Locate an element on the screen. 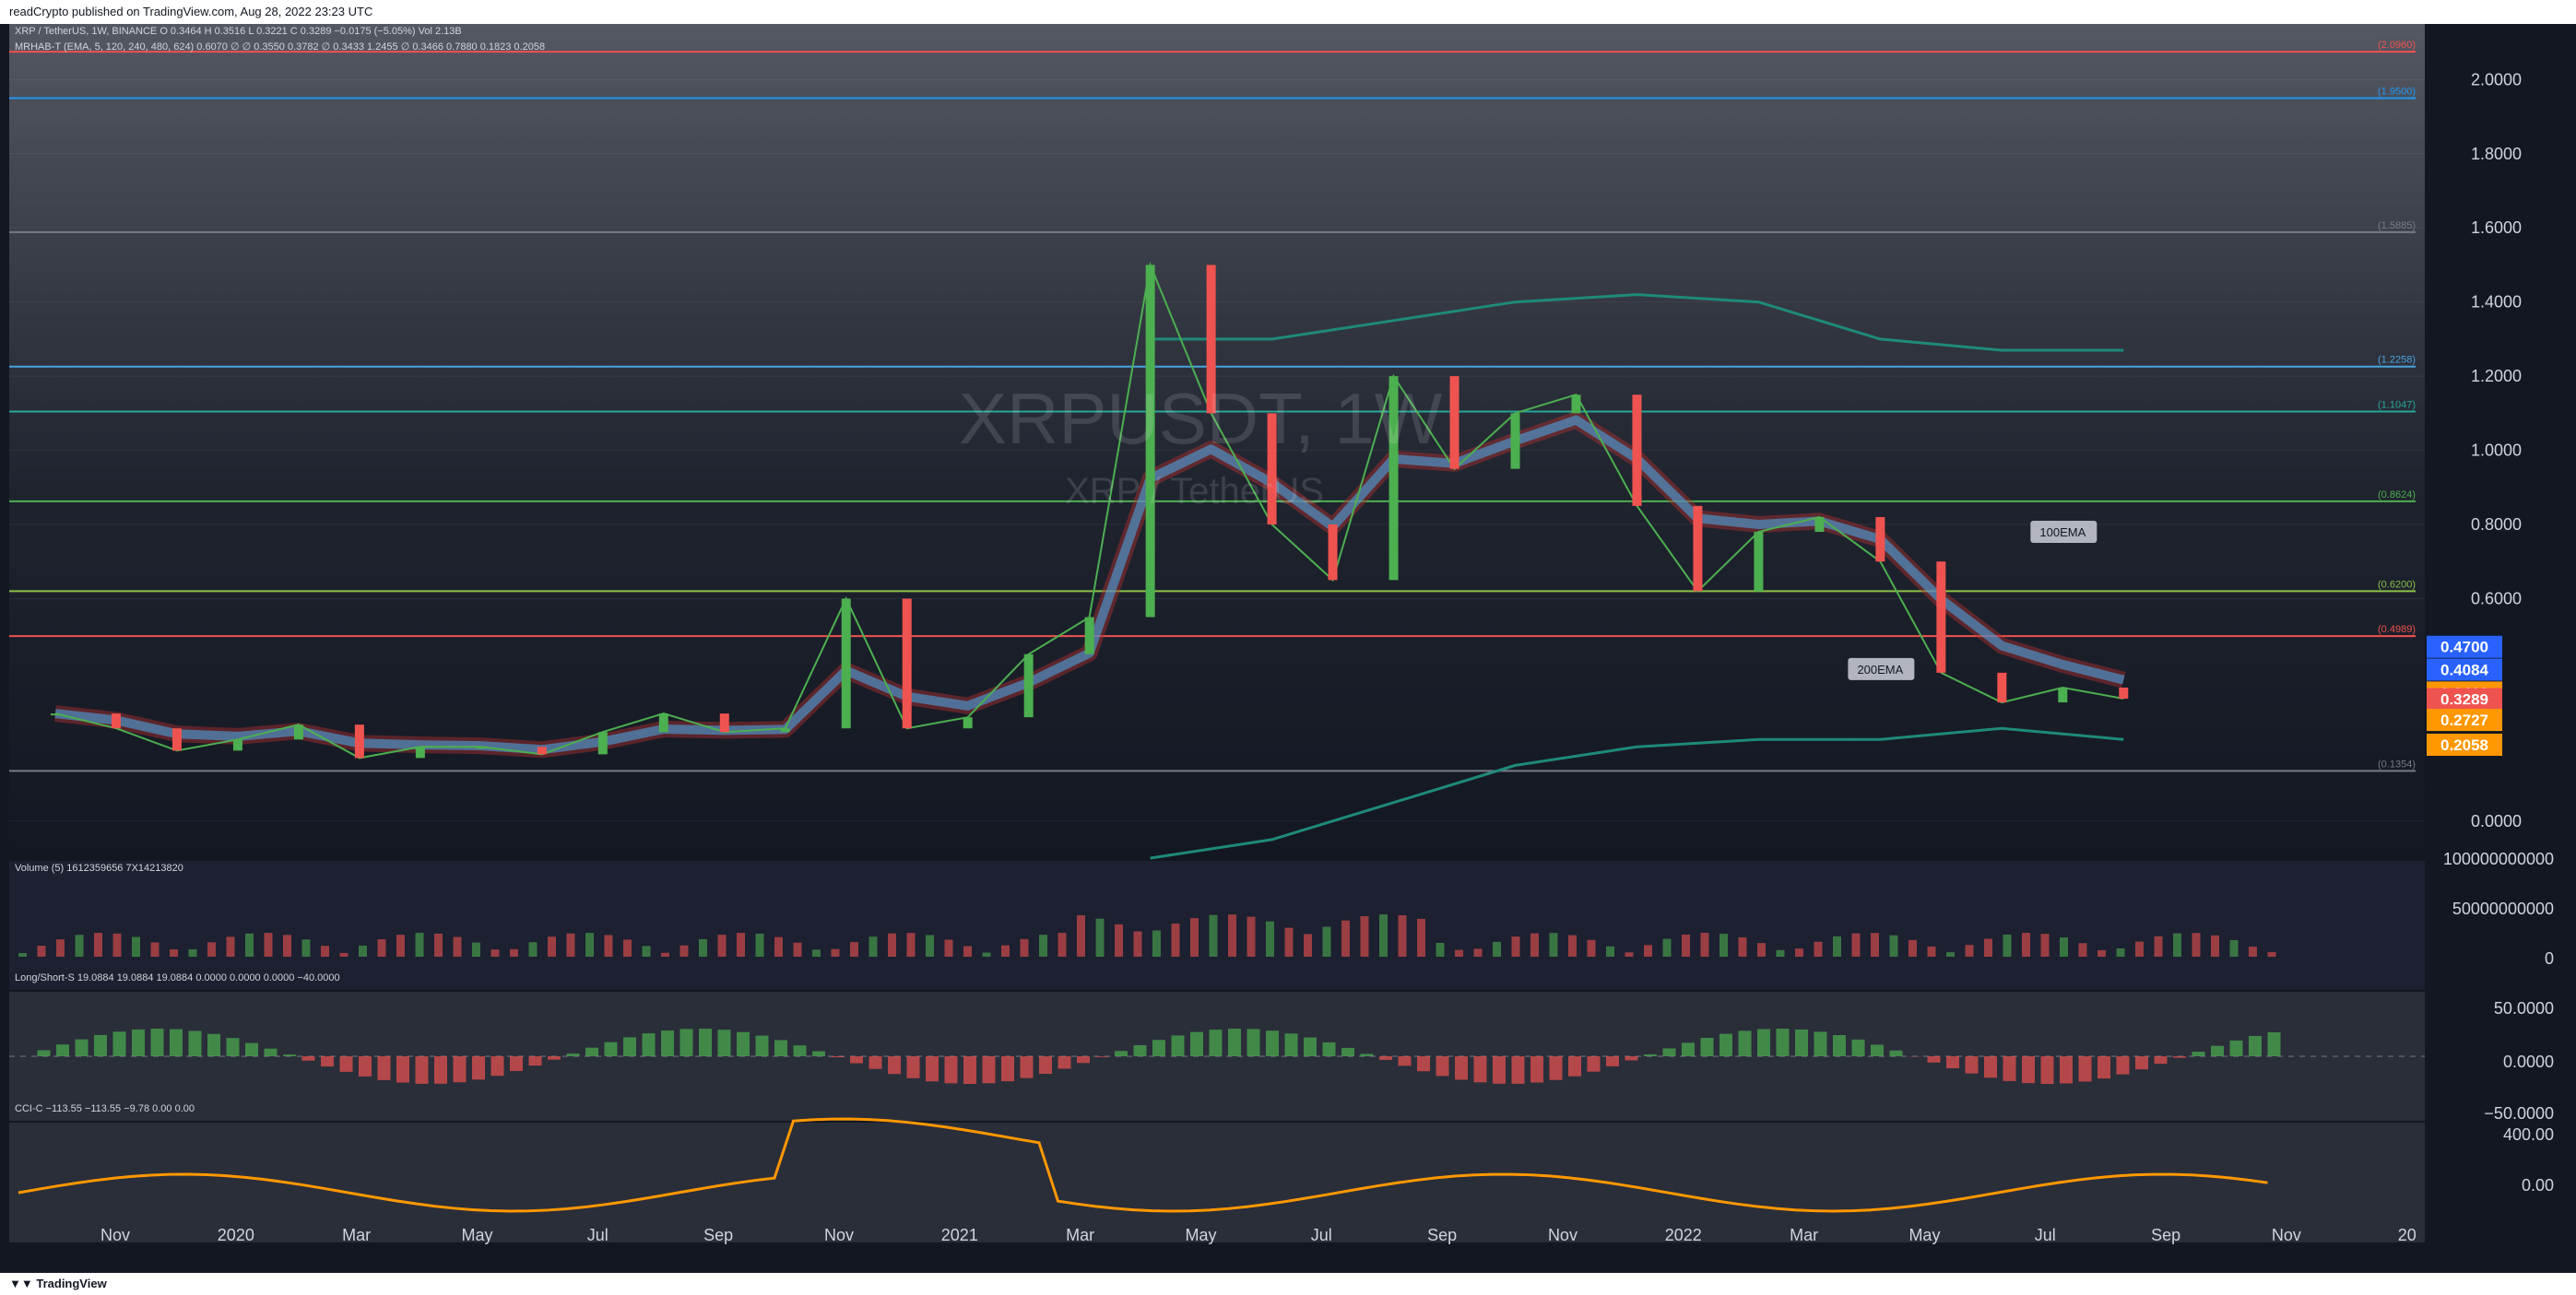 The height and width of the screenshot is (1295, 2576). legend-cci: CCI-C −113.55 −113.55 −9.78 0.00 0.00 is located at coordinates (107, 1108).